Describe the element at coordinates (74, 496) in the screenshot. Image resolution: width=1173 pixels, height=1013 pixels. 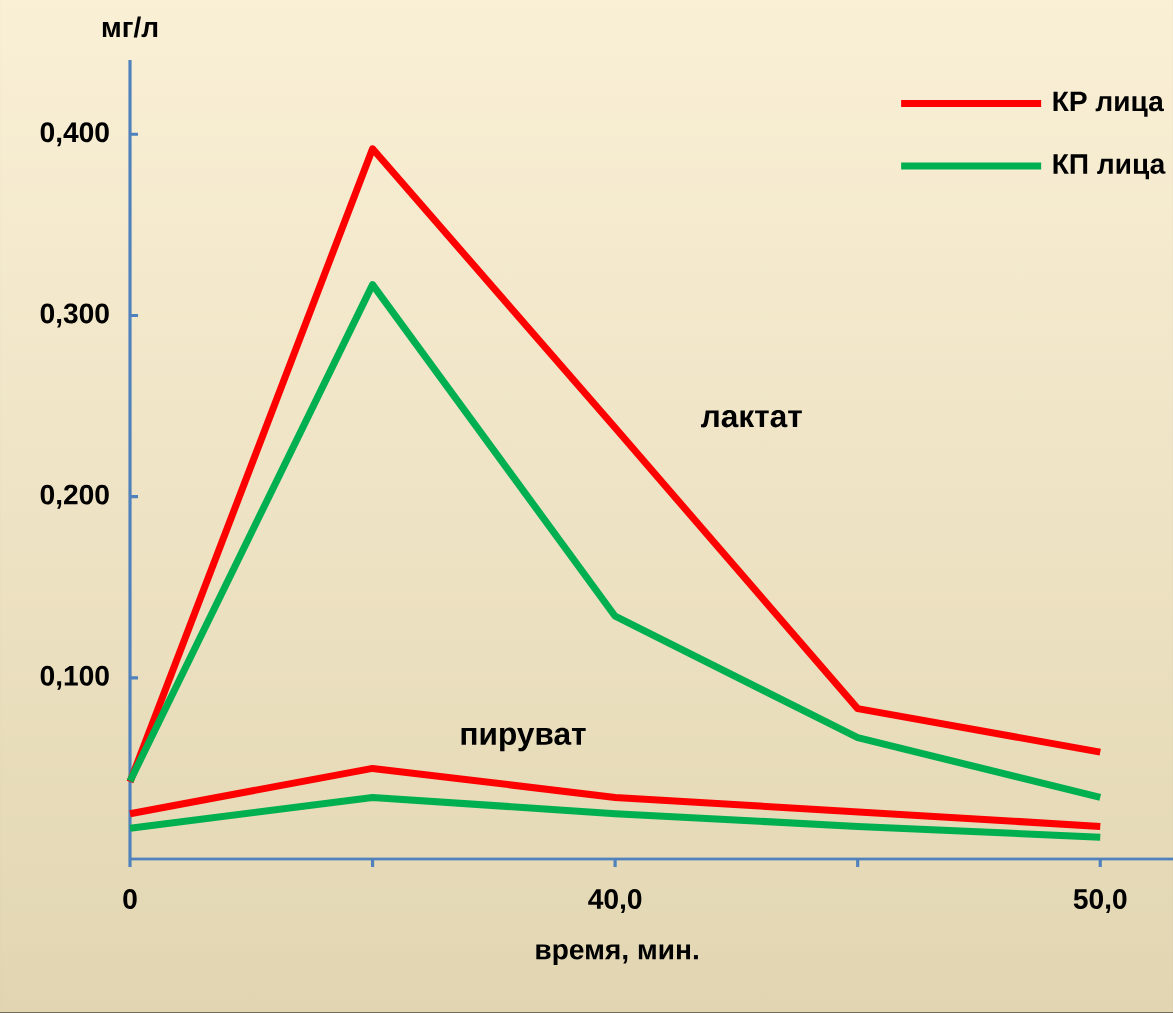
I see `y-tick-label: 0,200` at that location.